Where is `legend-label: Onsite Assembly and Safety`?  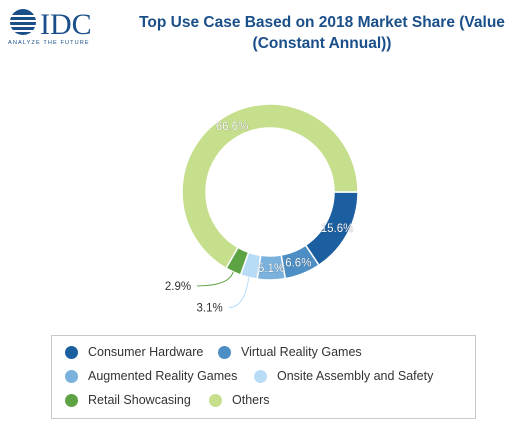
legend-label: Onsite Assembly and Safety is located at coordinates (355, 376).